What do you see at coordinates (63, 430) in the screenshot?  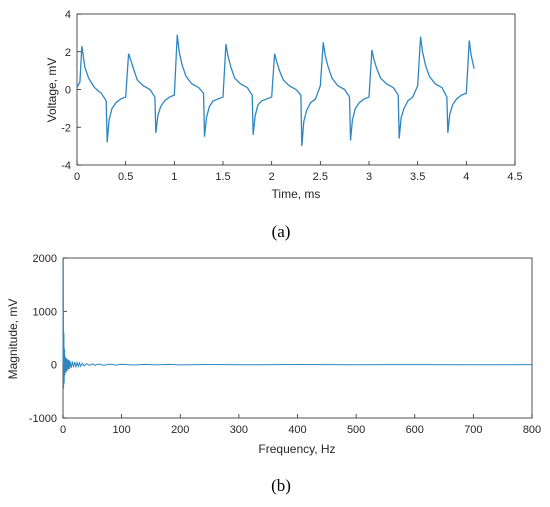 I see `chart-b-xtick-label: 0` at bounding box center [63, 430].